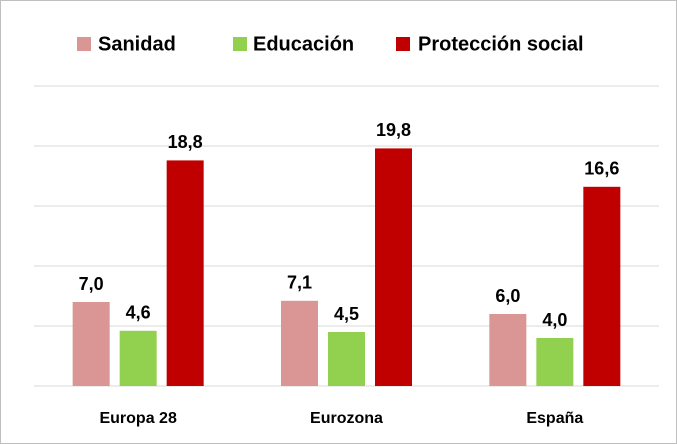 This screenshot has height=444, width=677. Describe the element at coordinates (393, 130) in the screenshot. I see `value-label: 19,8` at that location.